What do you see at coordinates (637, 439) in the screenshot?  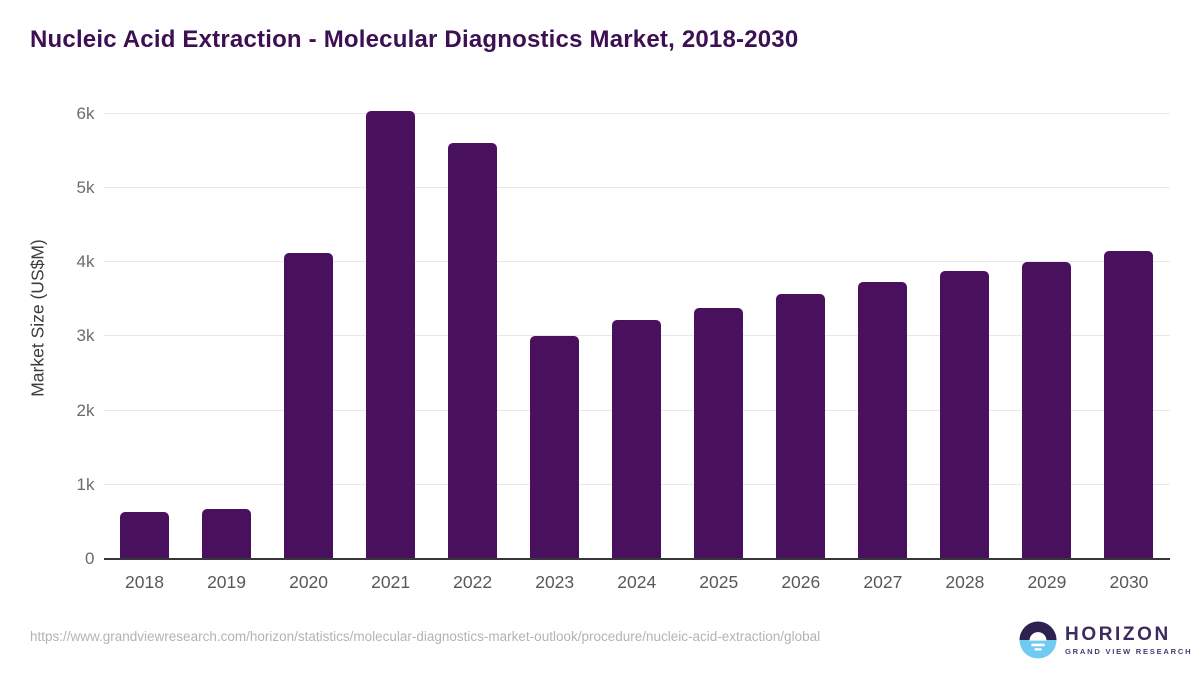 I see `bar-2024` at bounding box center [637, 439].